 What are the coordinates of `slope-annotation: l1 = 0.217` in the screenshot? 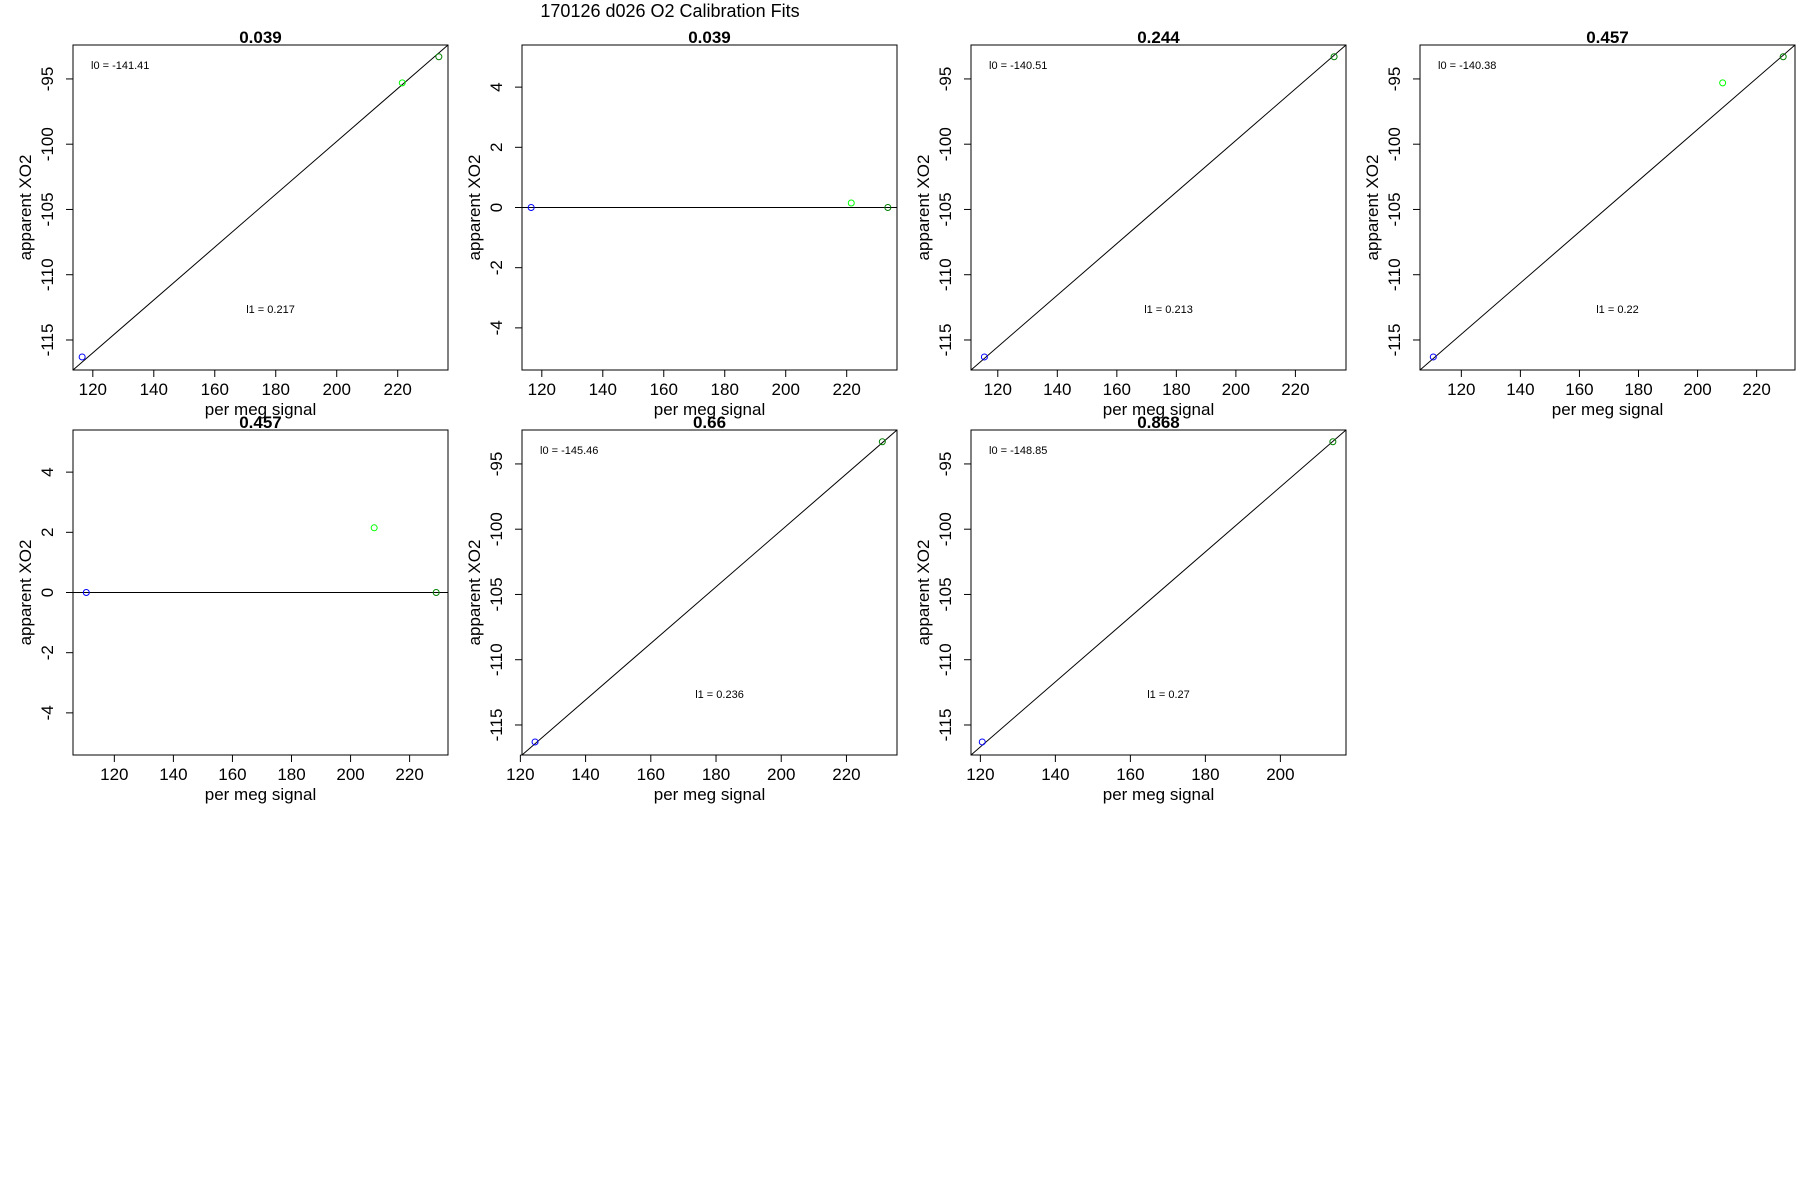 It's located at (270, 310).